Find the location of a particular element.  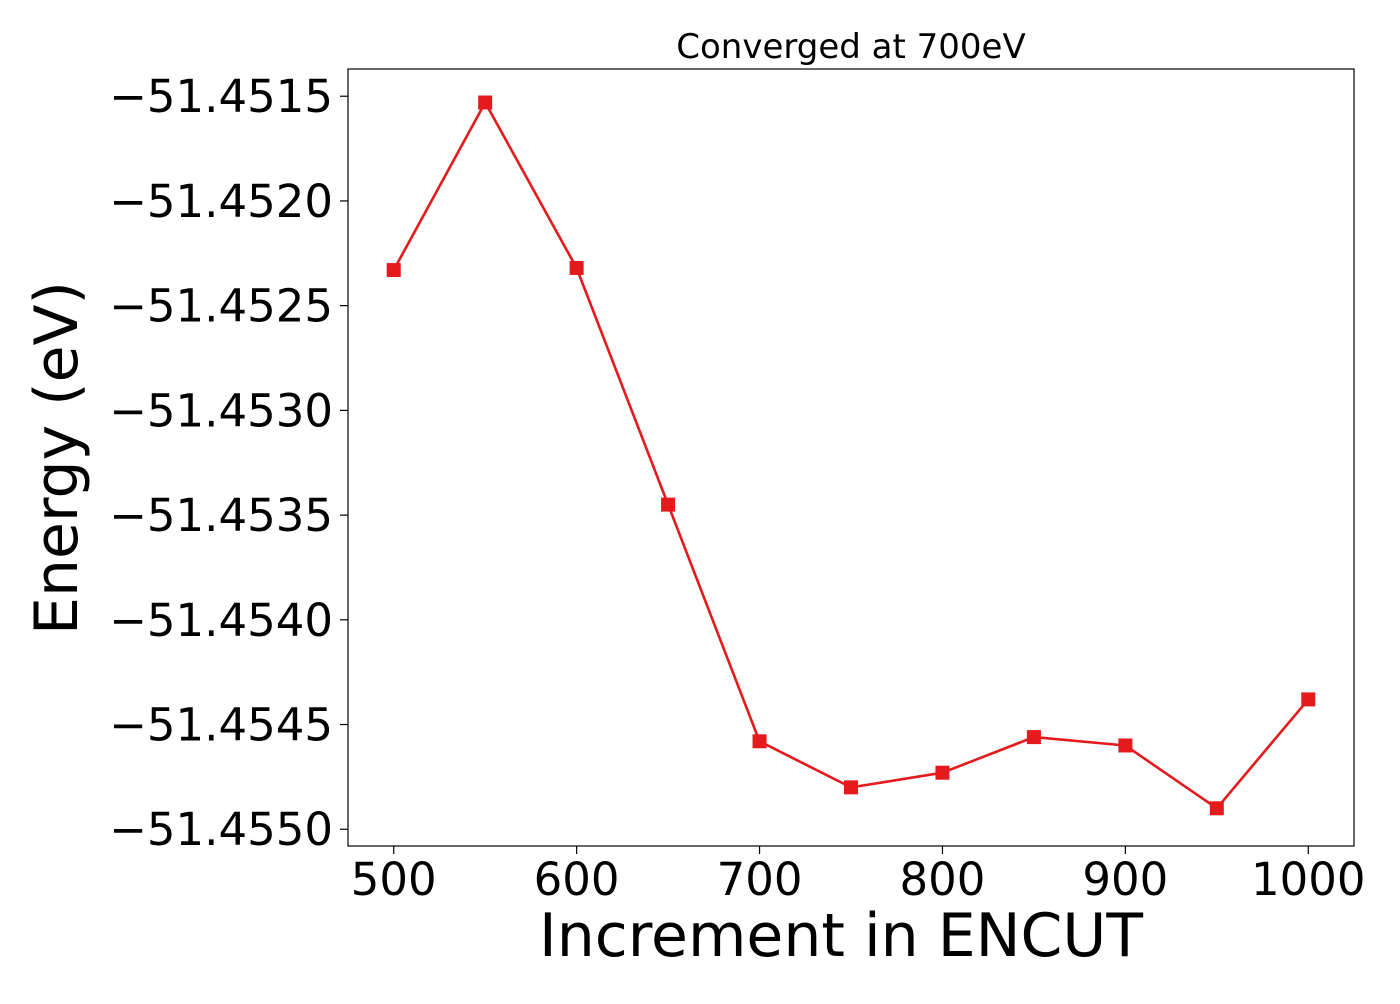

chart-title: Converged at 700eV is located at coordinates (850, 47).